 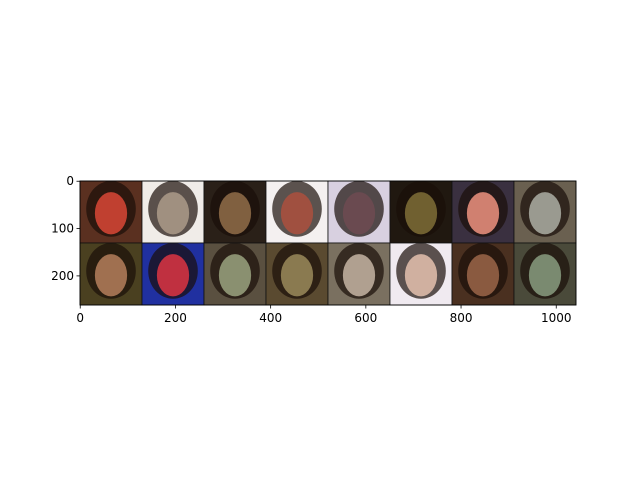 I want to click on x-tick-label: 1000, so click(x=556, y=318).